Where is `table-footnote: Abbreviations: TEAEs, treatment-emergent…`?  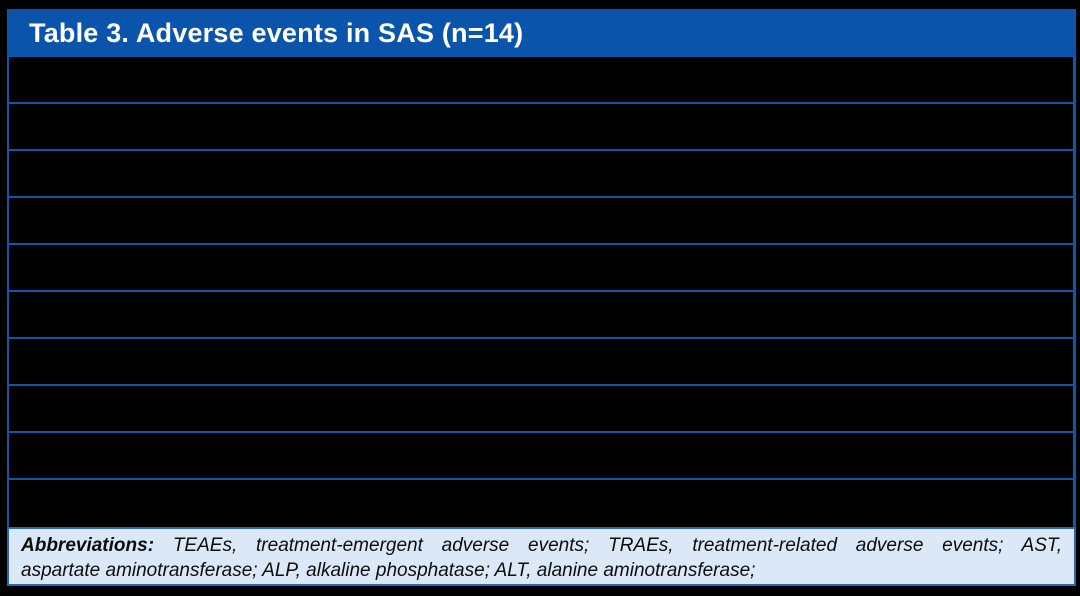
table-footnote: Abbreviations: TEAEs, treatment-emergent… is located at coordinates (541, 556).